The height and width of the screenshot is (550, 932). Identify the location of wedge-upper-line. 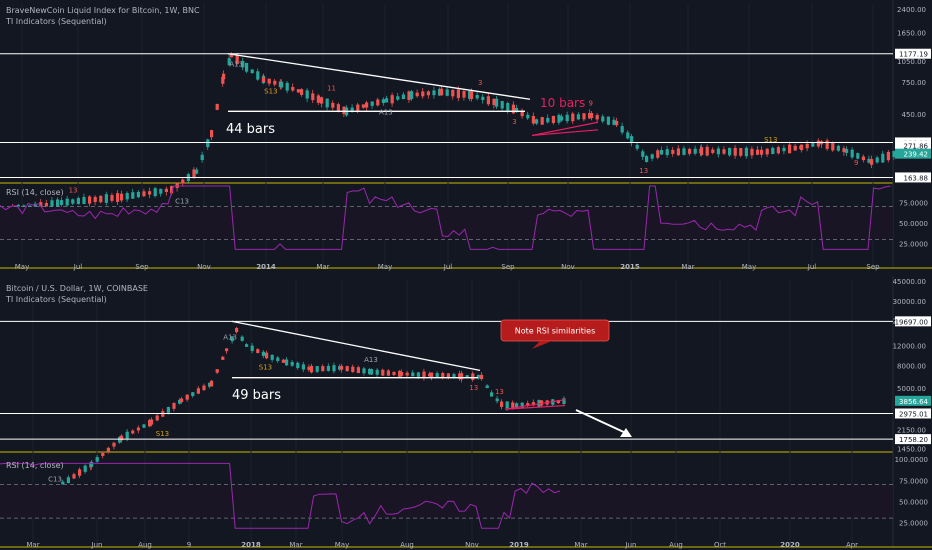
(535, 404).